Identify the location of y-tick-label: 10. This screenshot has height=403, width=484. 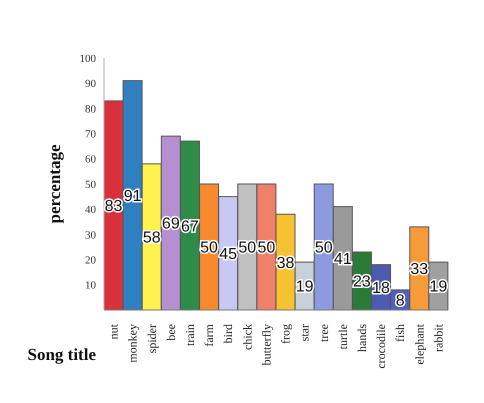
(90, 286).